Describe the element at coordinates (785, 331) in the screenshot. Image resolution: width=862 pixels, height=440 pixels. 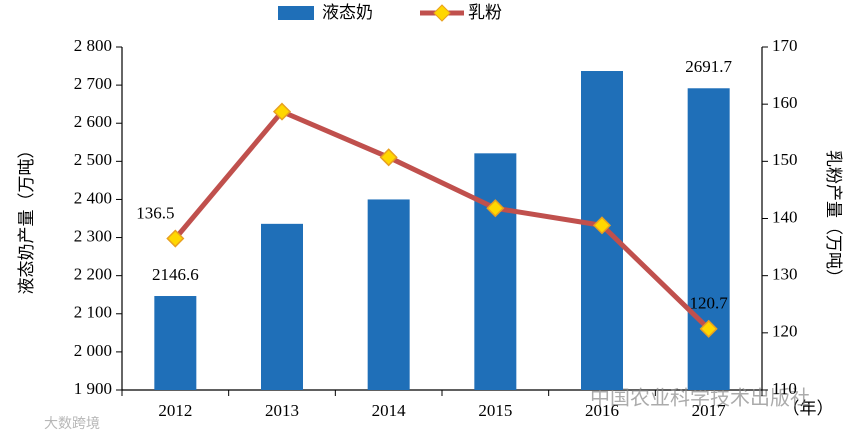
I see `y2-tick-label: 120` at that location.